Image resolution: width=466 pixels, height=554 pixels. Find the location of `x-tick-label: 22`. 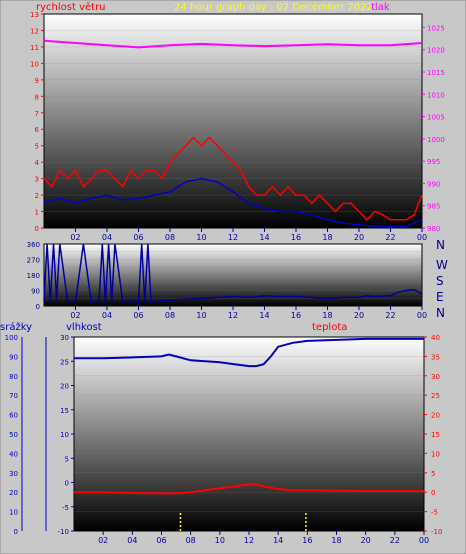

x-tick-label: 22 is located at coordinates (395, 540).